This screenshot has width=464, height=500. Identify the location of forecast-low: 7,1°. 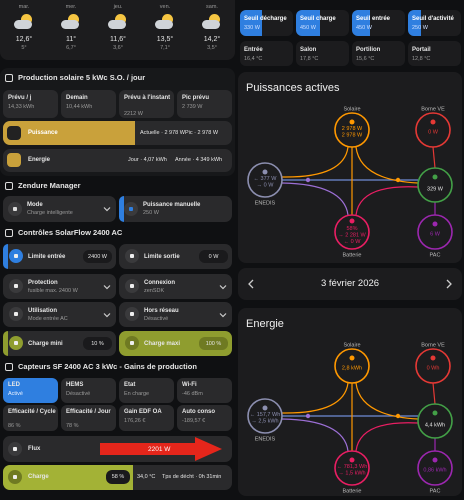
(165, 48).